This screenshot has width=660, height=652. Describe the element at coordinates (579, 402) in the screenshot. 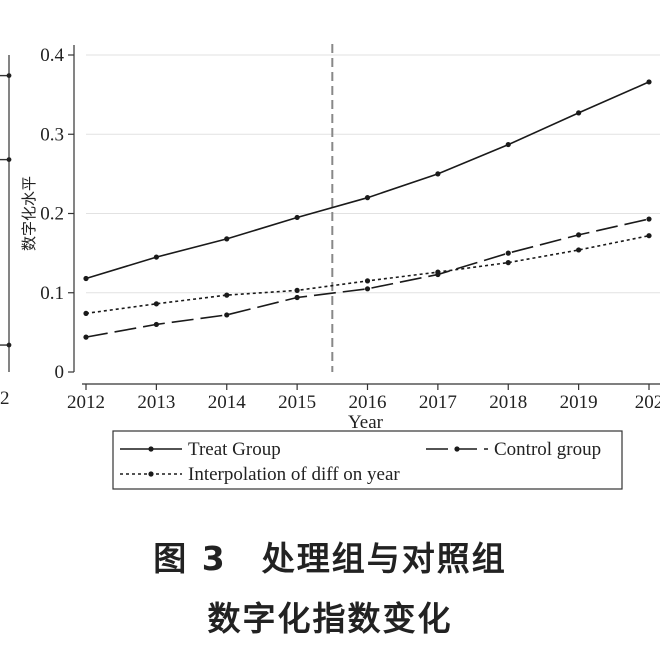

I see `x-tick-label-7: 2019` at that location.